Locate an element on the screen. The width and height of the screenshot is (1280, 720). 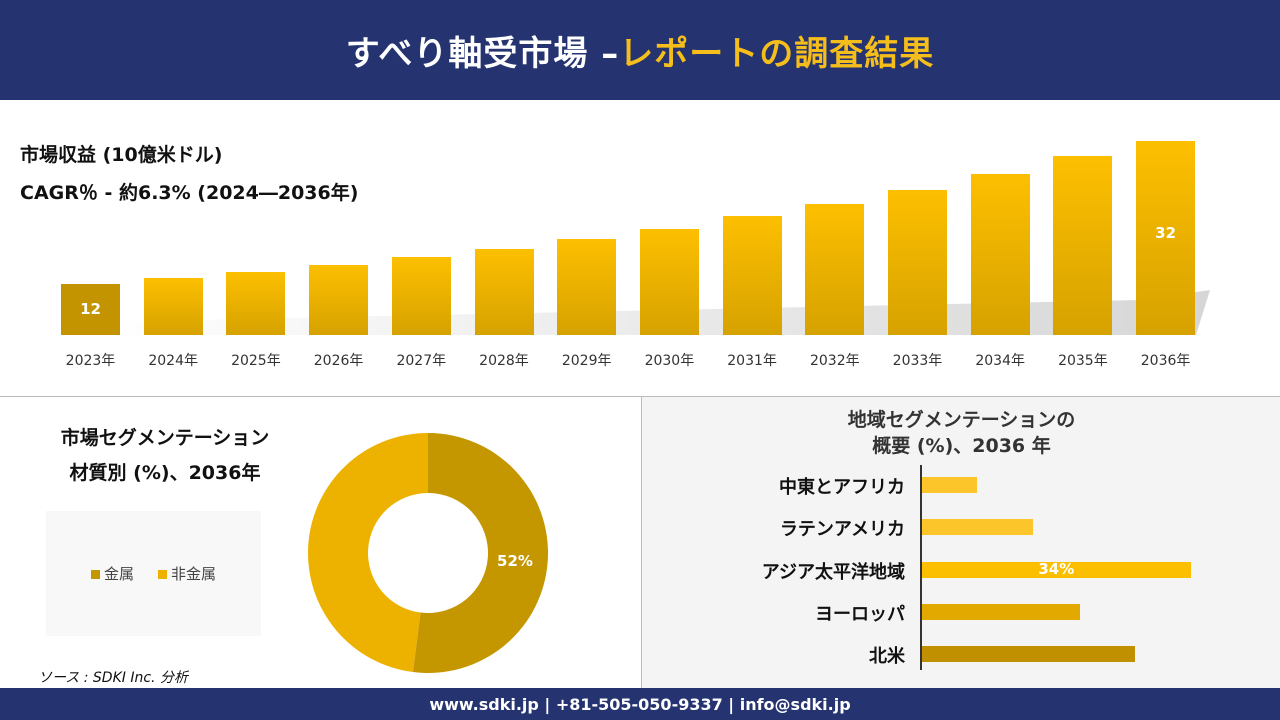
region-label: 中東とアフリカ is located at coordinates (842, 487).